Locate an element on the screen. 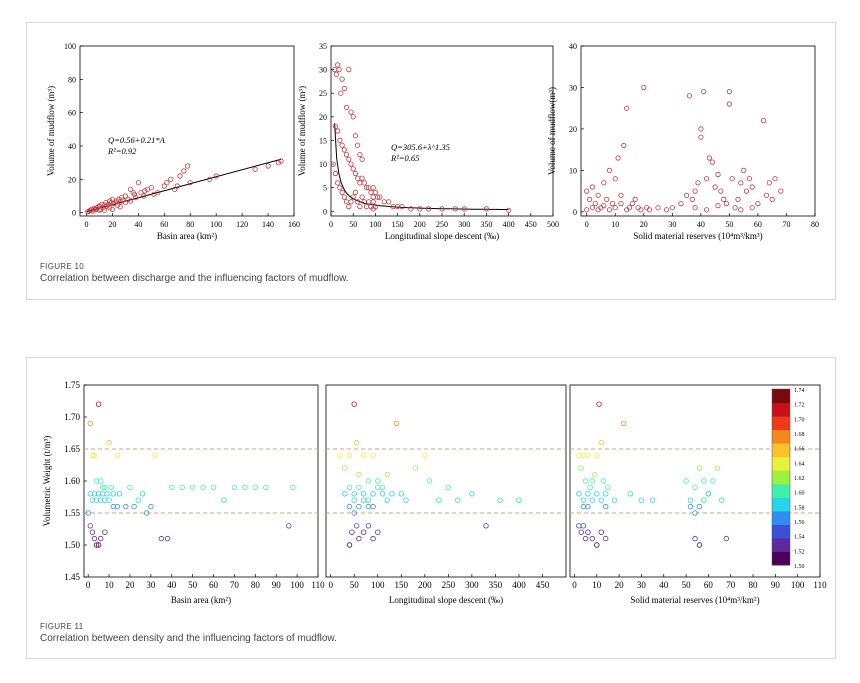 Image resolution: width=860 pixels, height=683 pixels. y-tick-label: 1.50 is located at coordinates (72, 545).